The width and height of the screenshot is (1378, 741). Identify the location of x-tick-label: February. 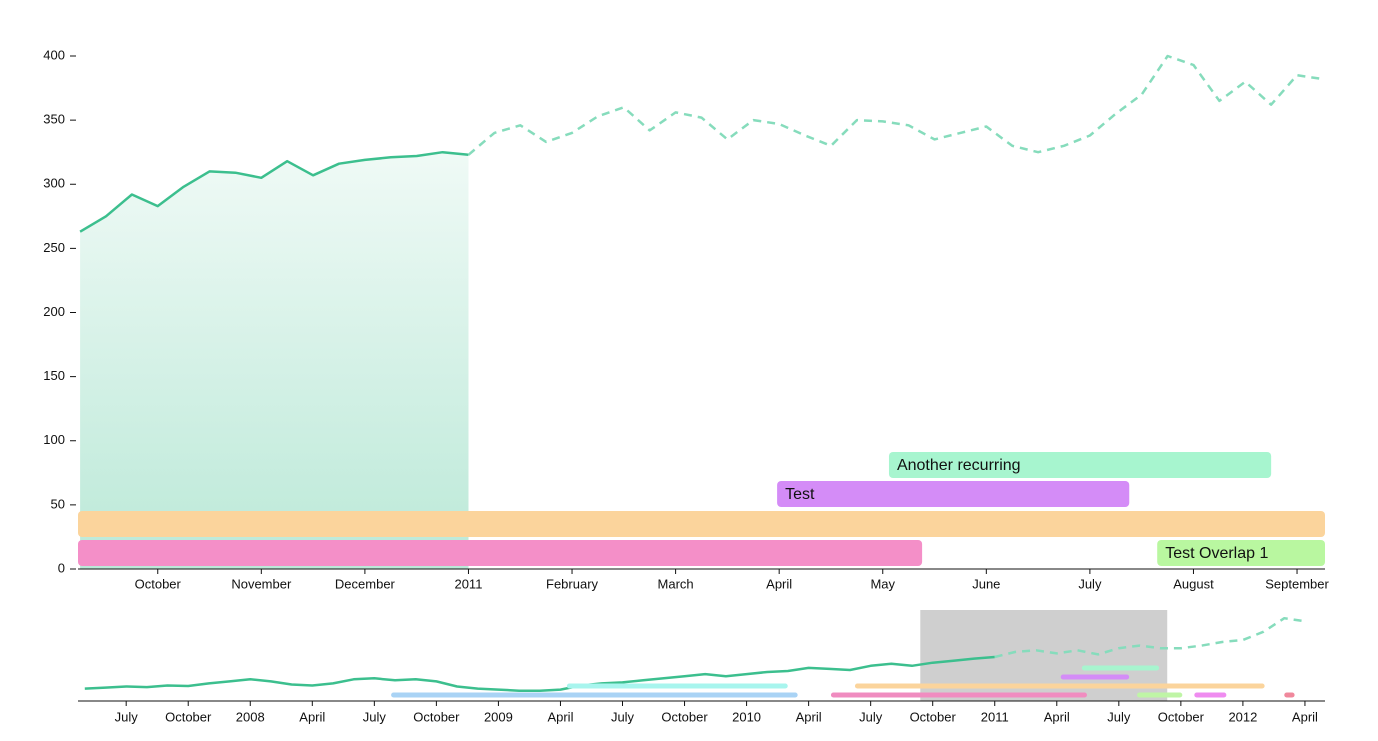
(572, 583).